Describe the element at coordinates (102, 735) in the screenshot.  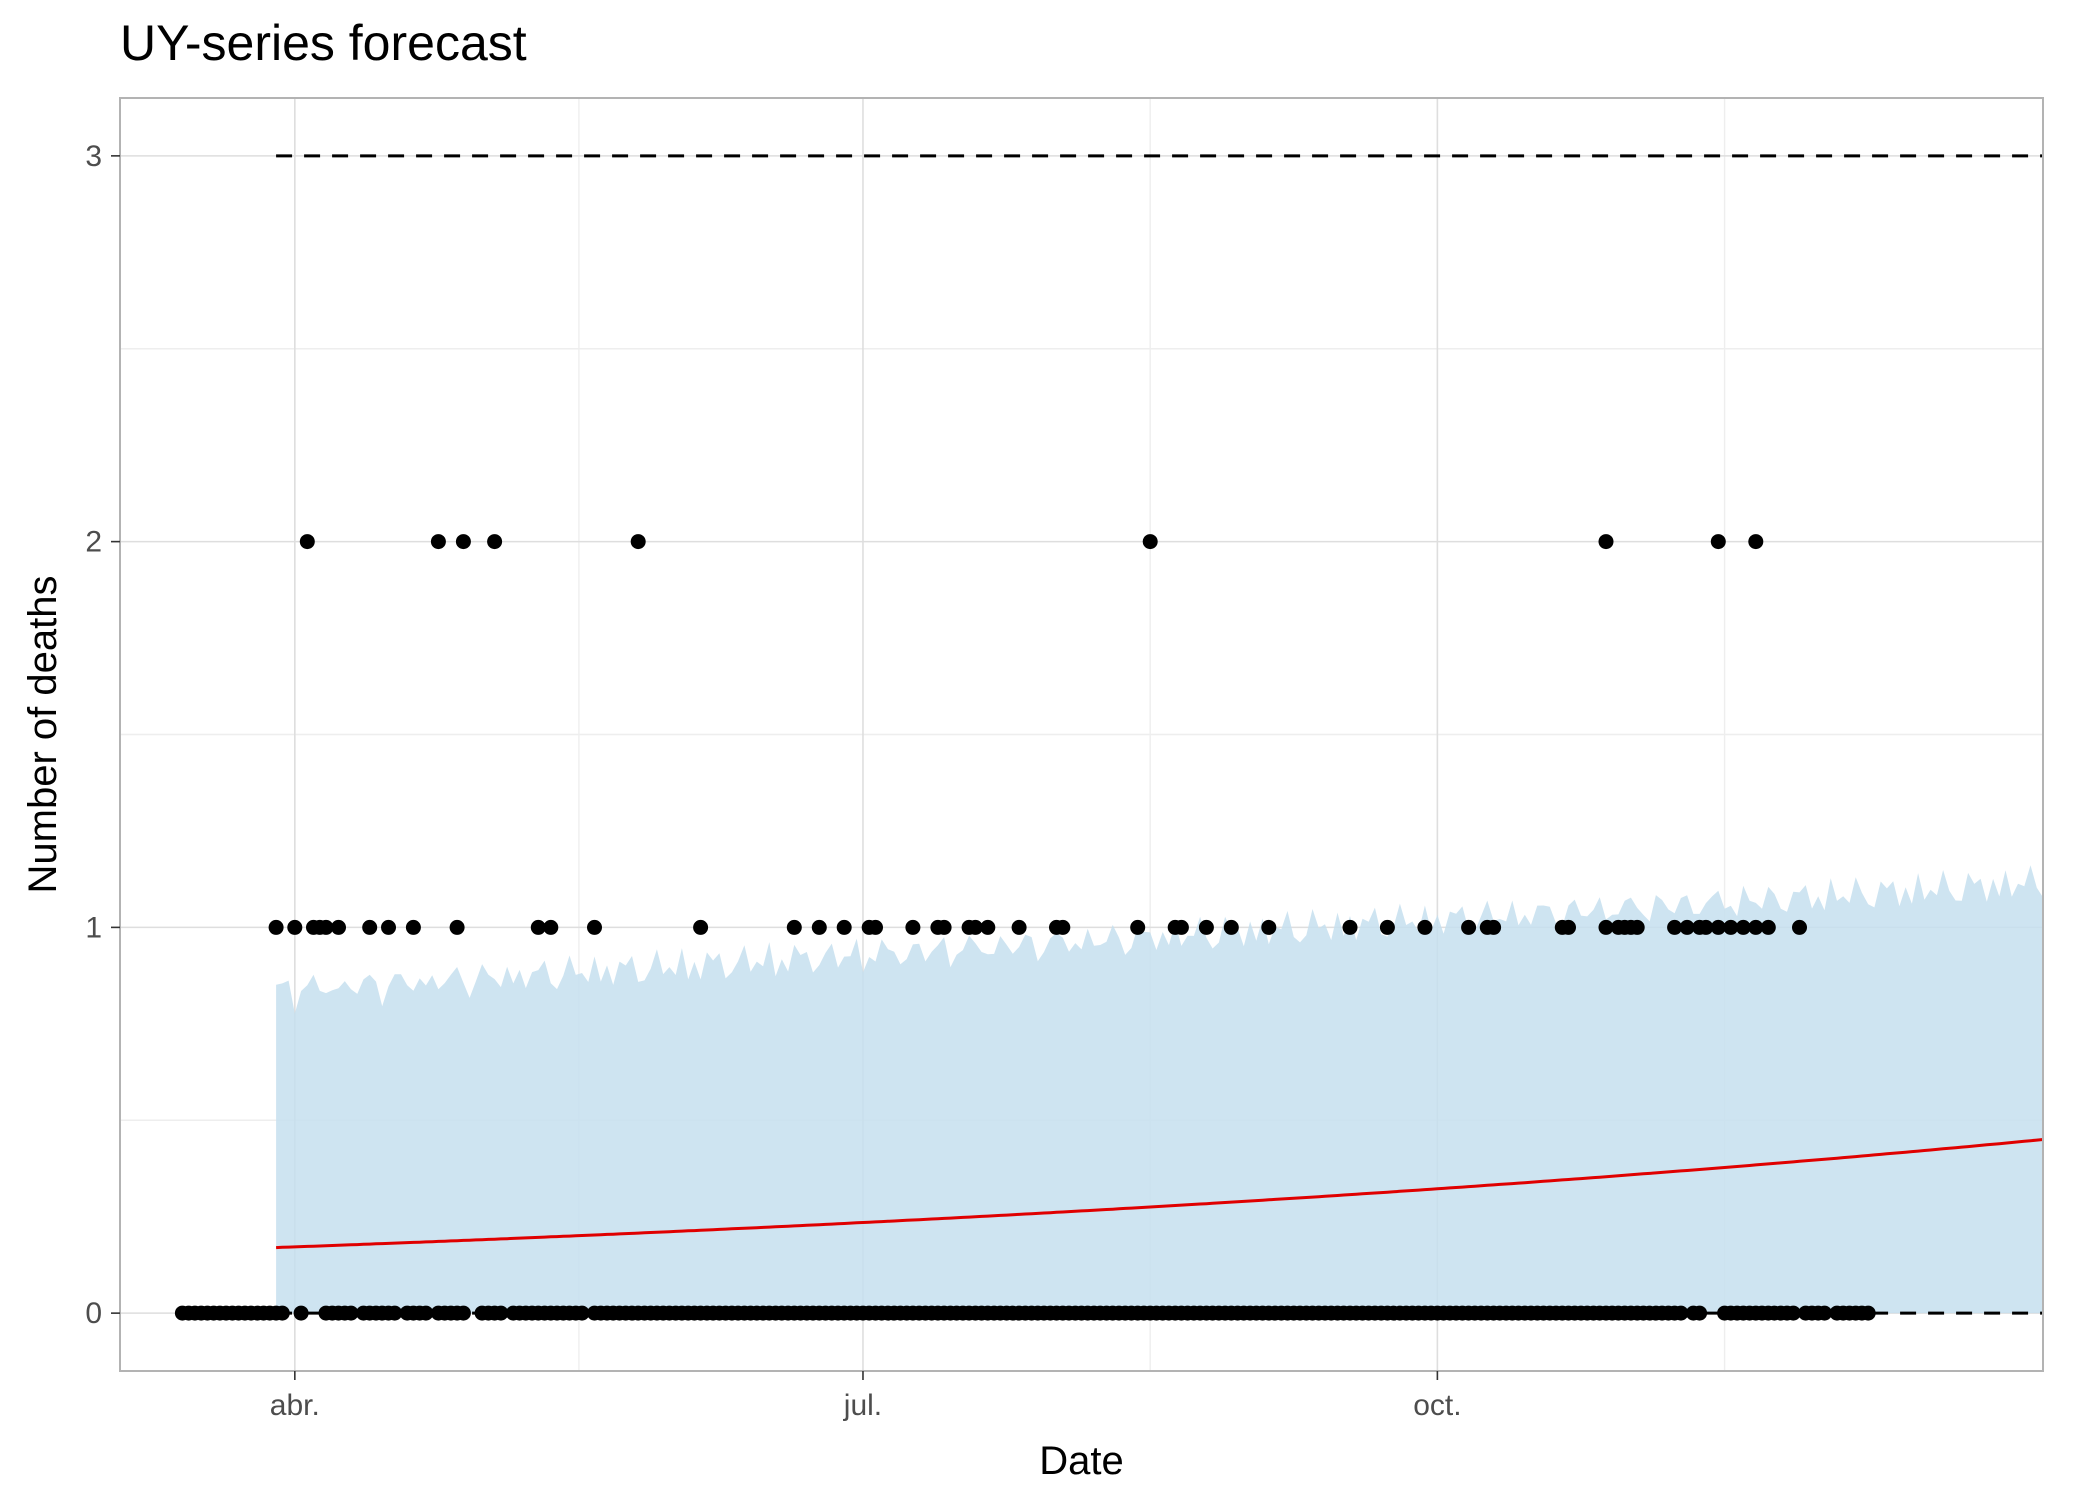
I see `y-axis-ticks: 0 1 2 3` at that location.